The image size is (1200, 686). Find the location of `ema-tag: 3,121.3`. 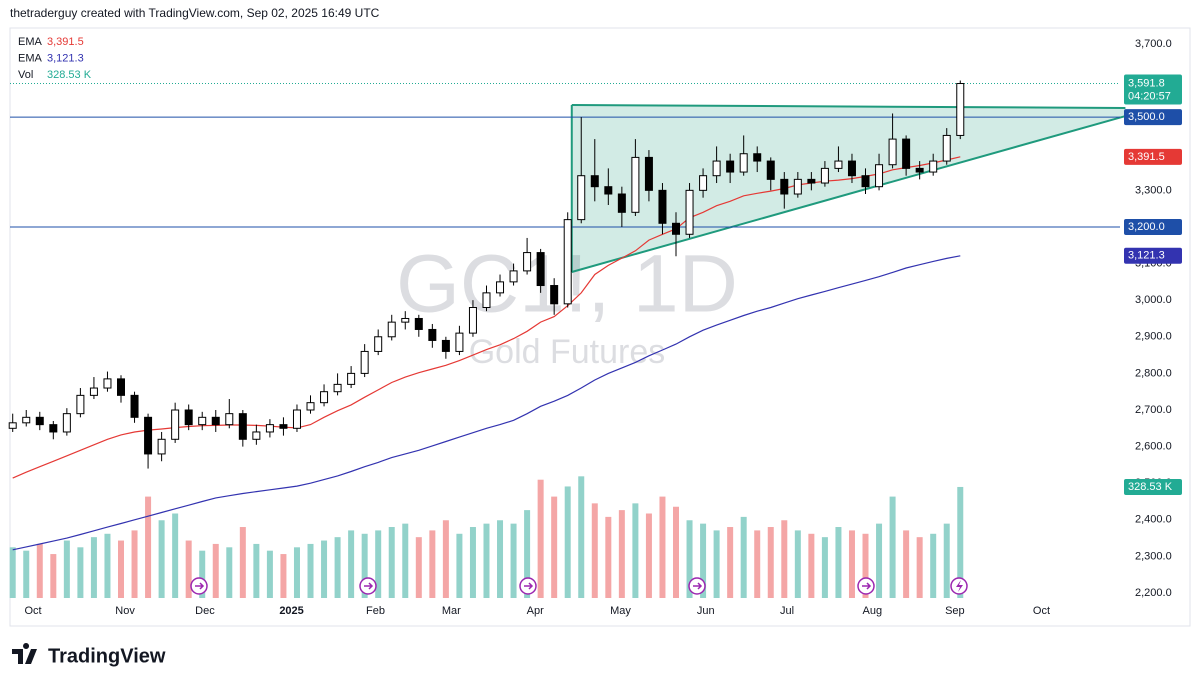

ema-tag: 3,121.3 is located at coordinates (1146, 256).